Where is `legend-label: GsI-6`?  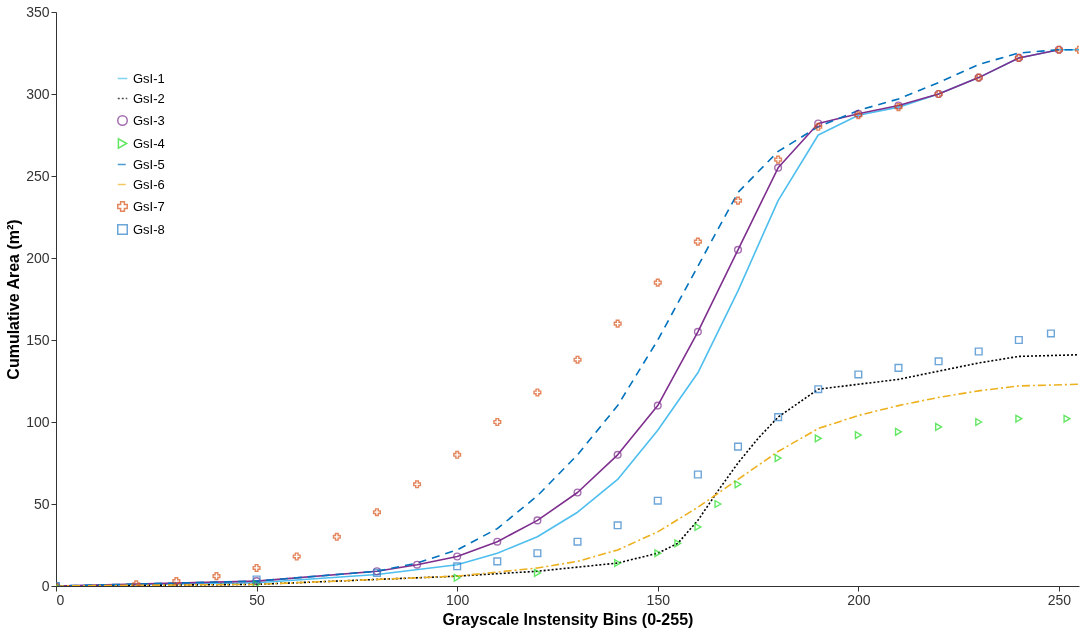
legend-label: GsI-6 is located at coordinates (149, 184).